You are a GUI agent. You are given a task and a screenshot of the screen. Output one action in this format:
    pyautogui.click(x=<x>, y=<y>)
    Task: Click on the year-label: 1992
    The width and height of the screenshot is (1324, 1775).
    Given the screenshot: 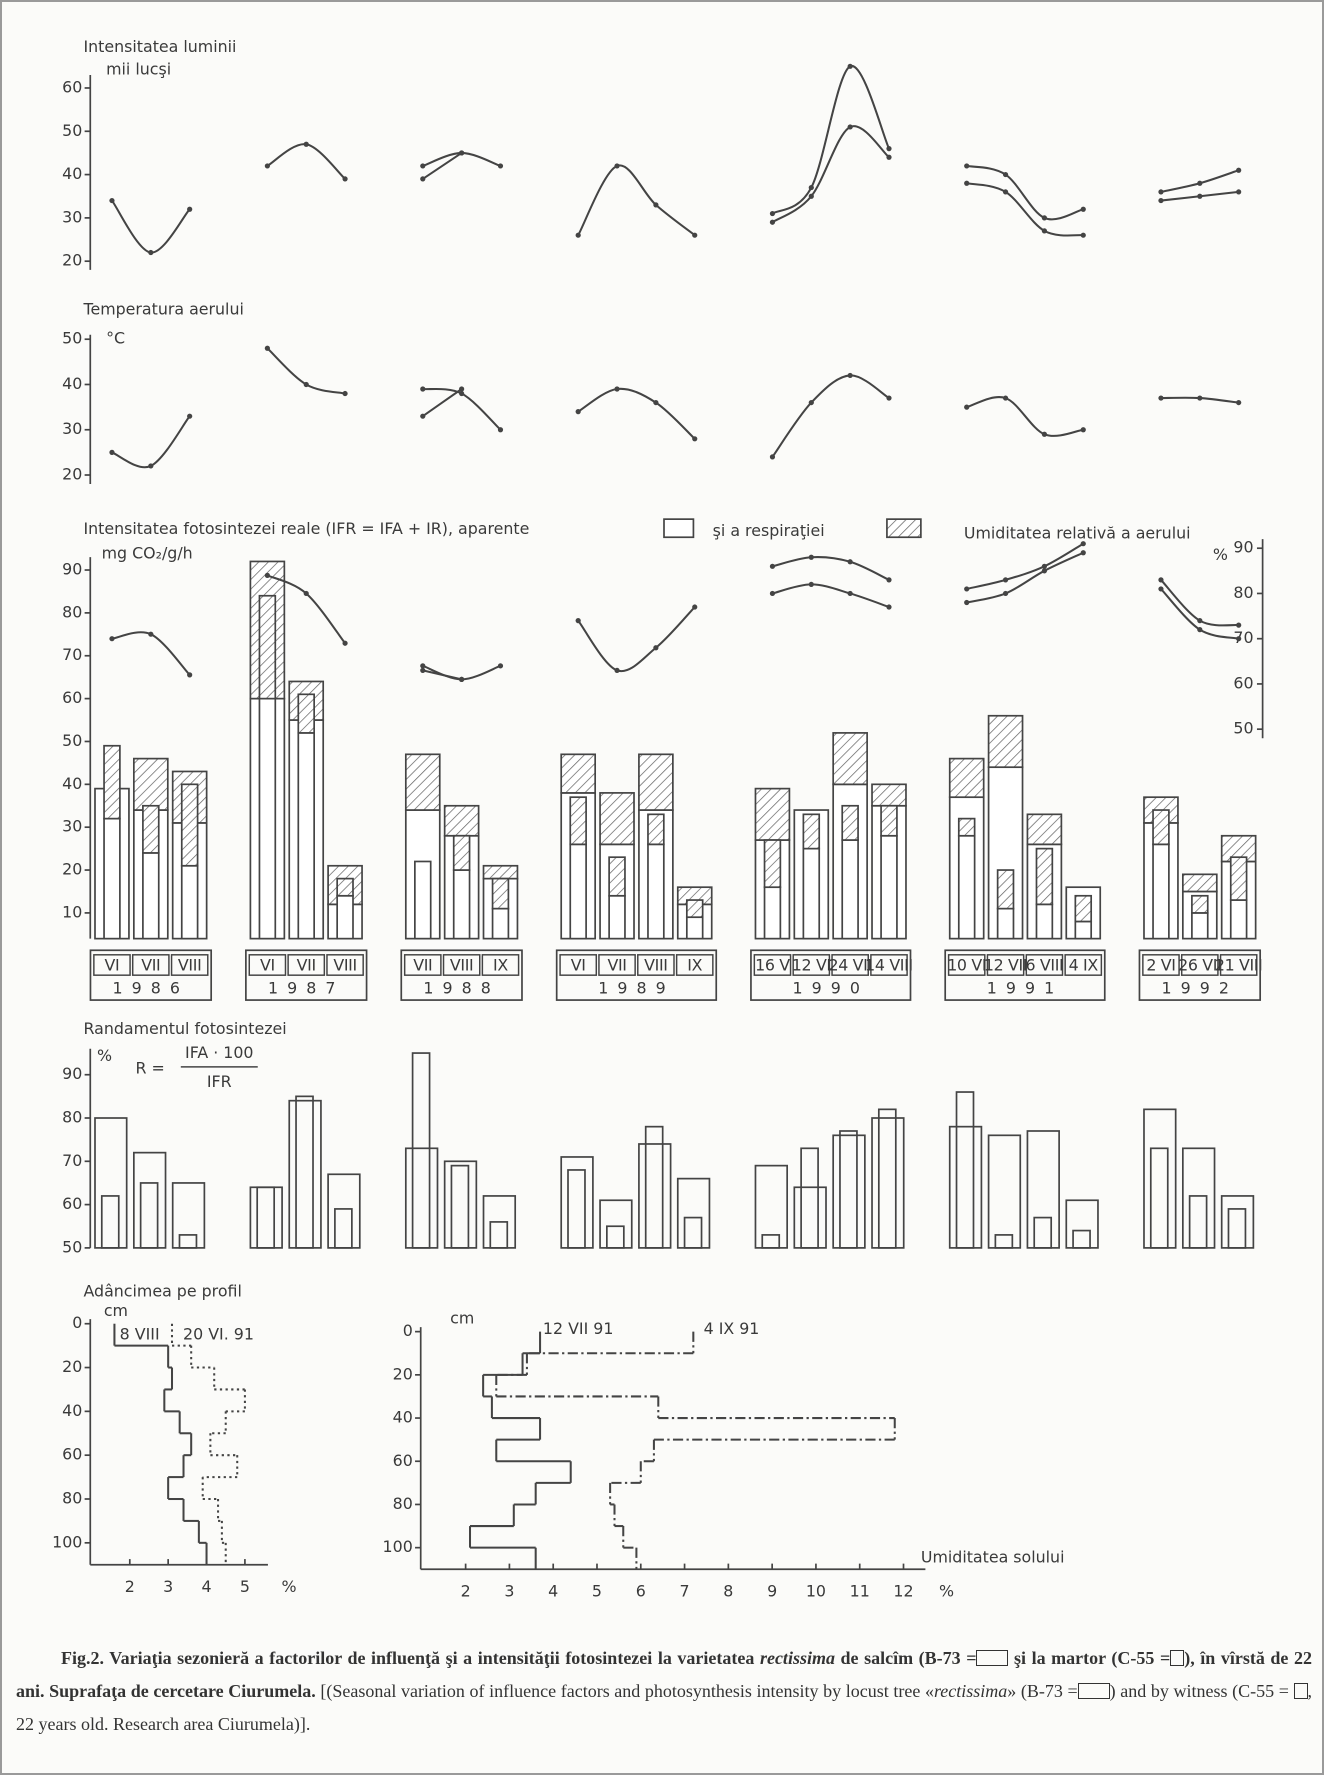 What is the action you would take?
    pyautogui.click(x=1200, y=987)
    